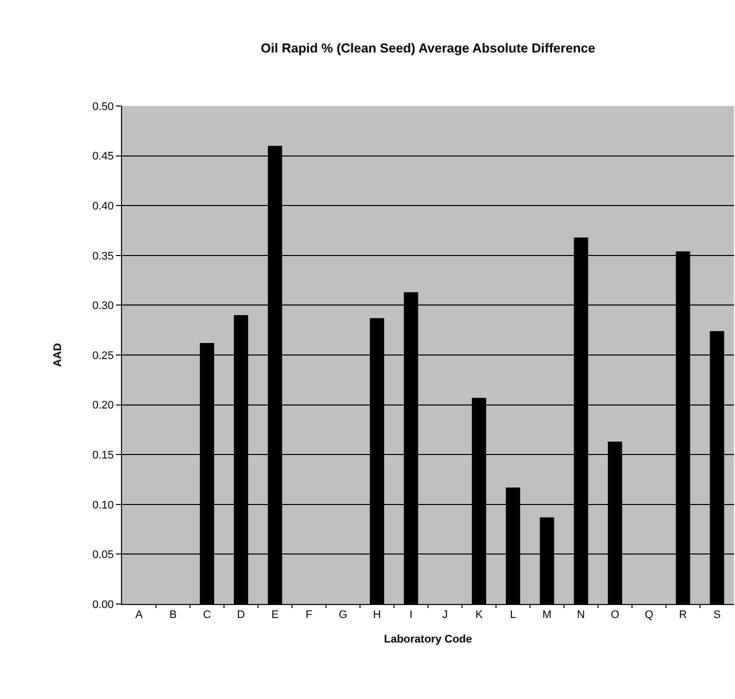 The image size is (735, 699). Describe the element at coordinates (103, 356) in the screenshot. I see `y-tick-label: 0.25` at that location.